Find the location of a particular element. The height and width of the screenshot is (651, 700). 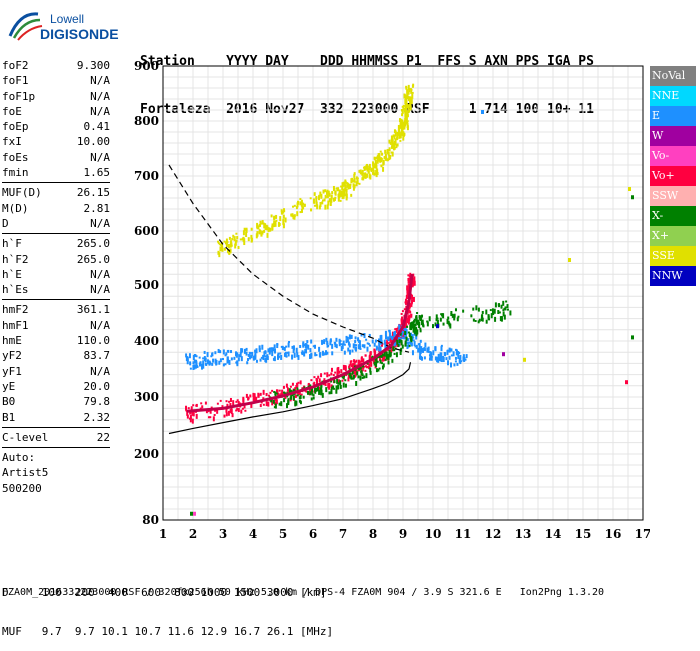

logo-swoosh-blue is located at coordinates (23, 24).